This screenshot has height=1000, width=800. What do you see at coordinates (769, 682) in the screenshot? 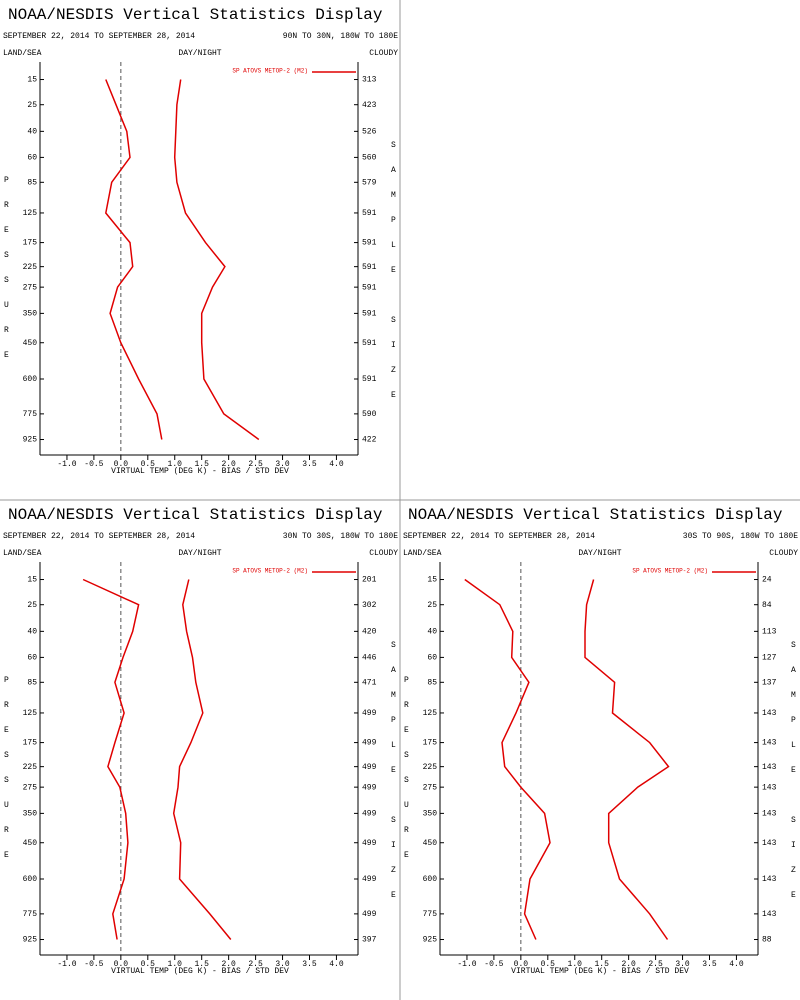
I see `sample-size-label: 137` at bounding box center [769, 682].